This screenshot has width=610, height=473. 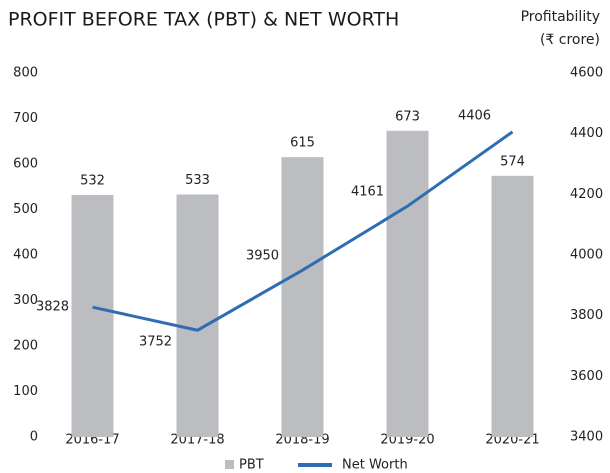 I want to click on line-value-label: 3828, so click(x=52, y=307).